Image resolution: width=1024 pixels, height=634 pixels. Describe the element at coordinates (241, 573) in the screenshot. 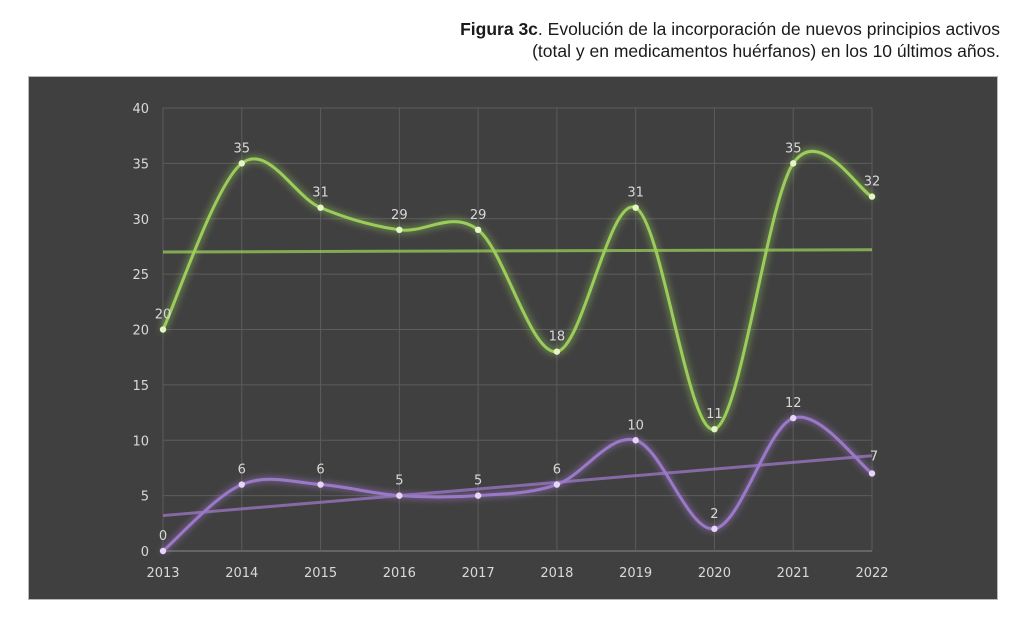

I see `x-tick-label: 2014` at that location.